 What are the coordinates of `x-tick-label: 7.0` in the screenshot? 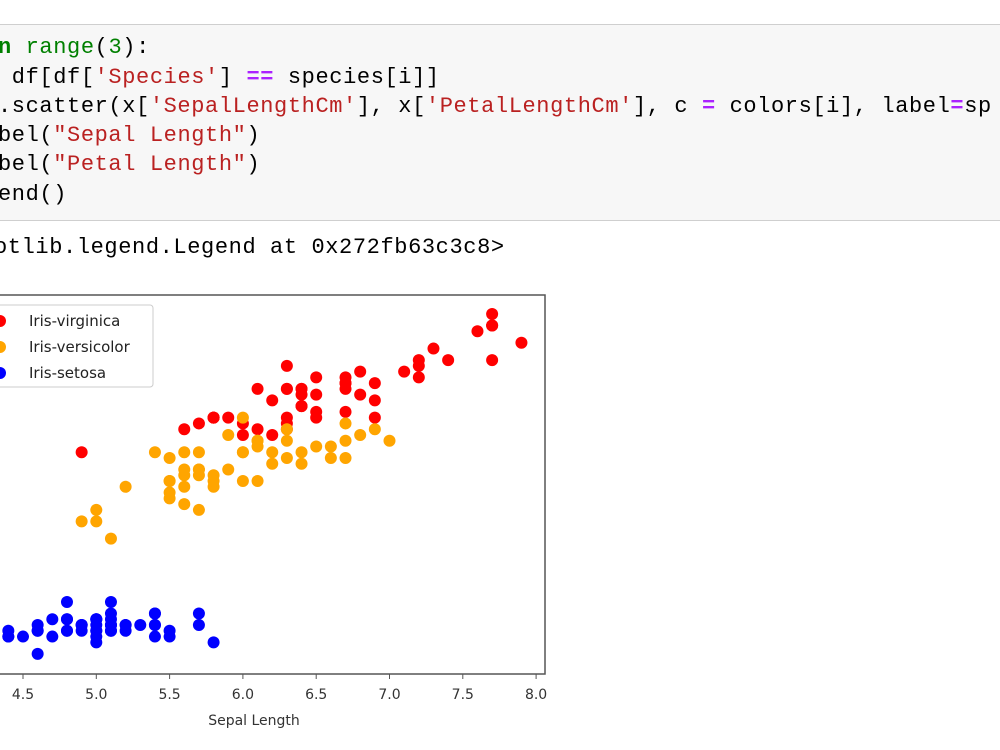 It's located at (389, 695).